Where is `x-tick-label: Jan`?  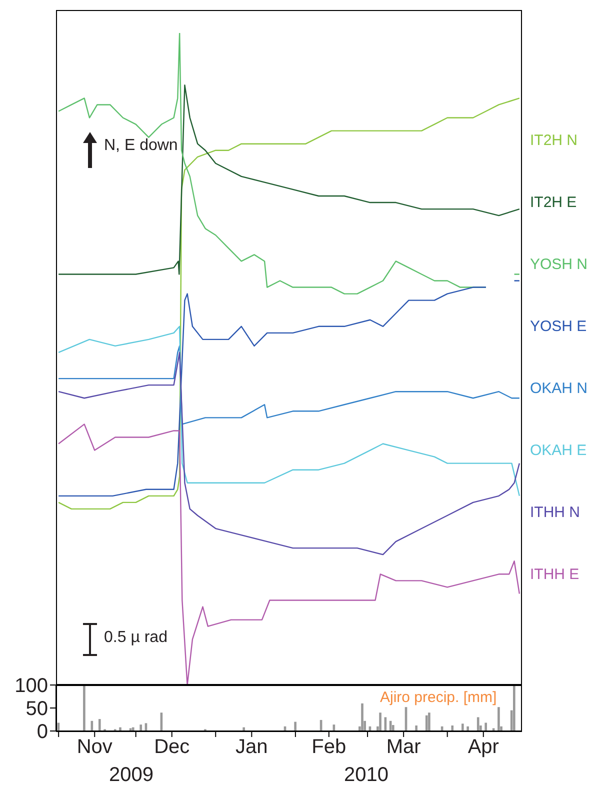 x-tick-label: Jan is located at coordinates (252, 747).